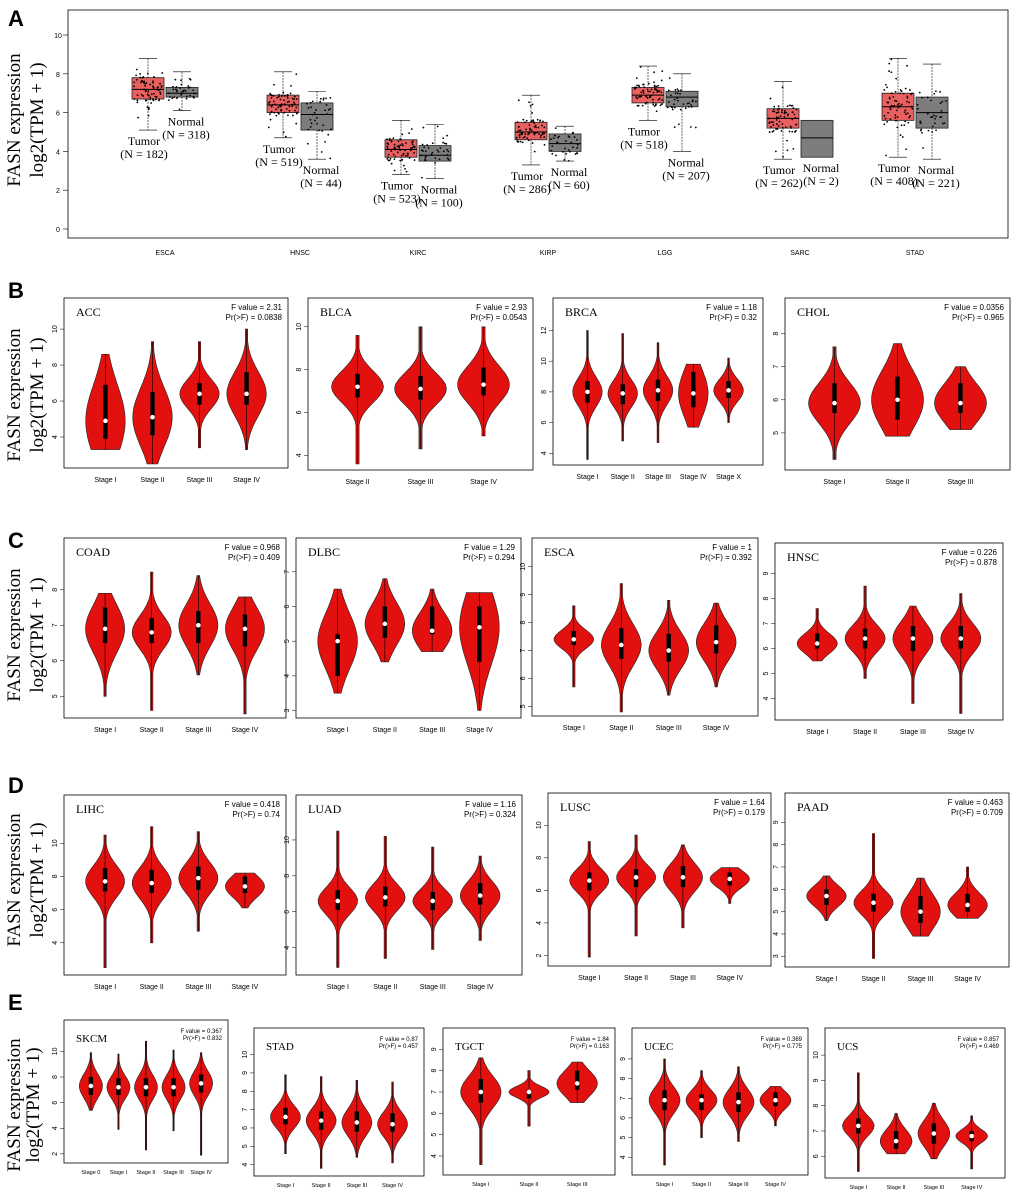 The image size is (1020, 1193). Describe the element at coordinates (246, 480) in the screenshot. I see `x-tick-label: Stage IV` at that location.